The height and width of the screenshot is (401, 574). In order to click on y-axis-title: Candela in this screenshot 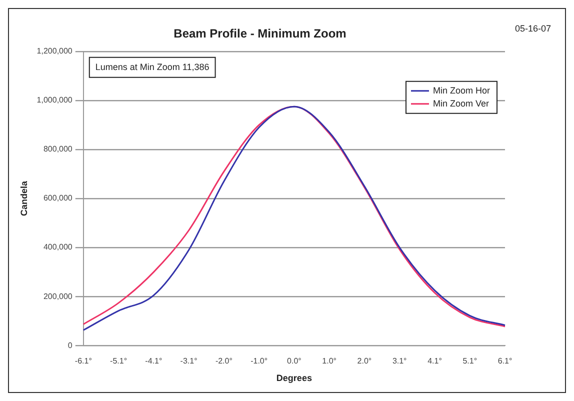, I will do `click(23, 198)`.